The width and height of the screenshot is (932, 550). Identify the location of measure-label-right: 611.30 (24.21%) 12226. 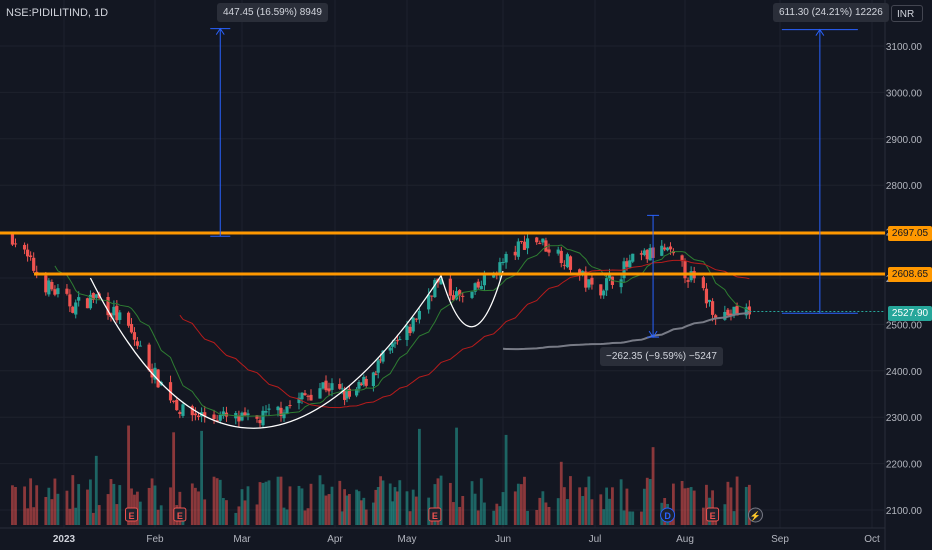
(831, 12).